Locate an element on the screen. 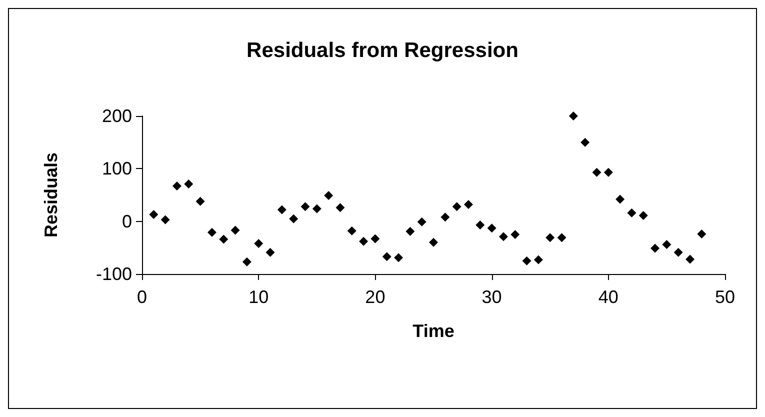 The width and height of the screenshot is (765, 417). y-axis-title: Residuals is located at coordinates (51, 195).